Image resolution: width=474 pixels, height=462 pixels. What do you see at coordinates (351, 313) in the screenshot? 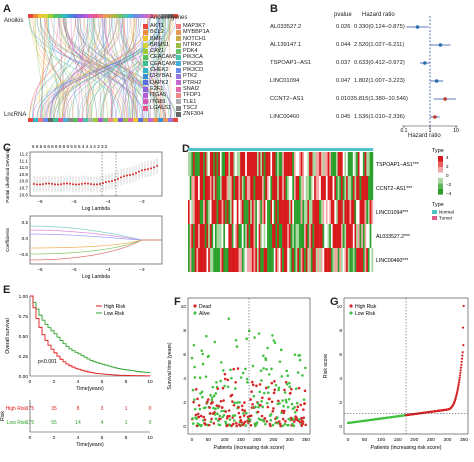
I see `legend-low-marker` at bounding box center [351, 313].